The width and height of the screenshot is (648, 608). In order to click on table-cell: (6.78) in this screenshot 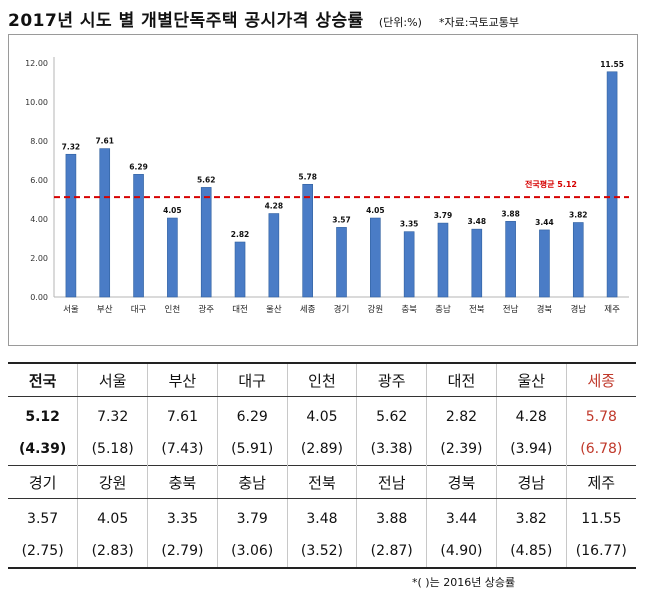, I will do `click(600, 449)`.